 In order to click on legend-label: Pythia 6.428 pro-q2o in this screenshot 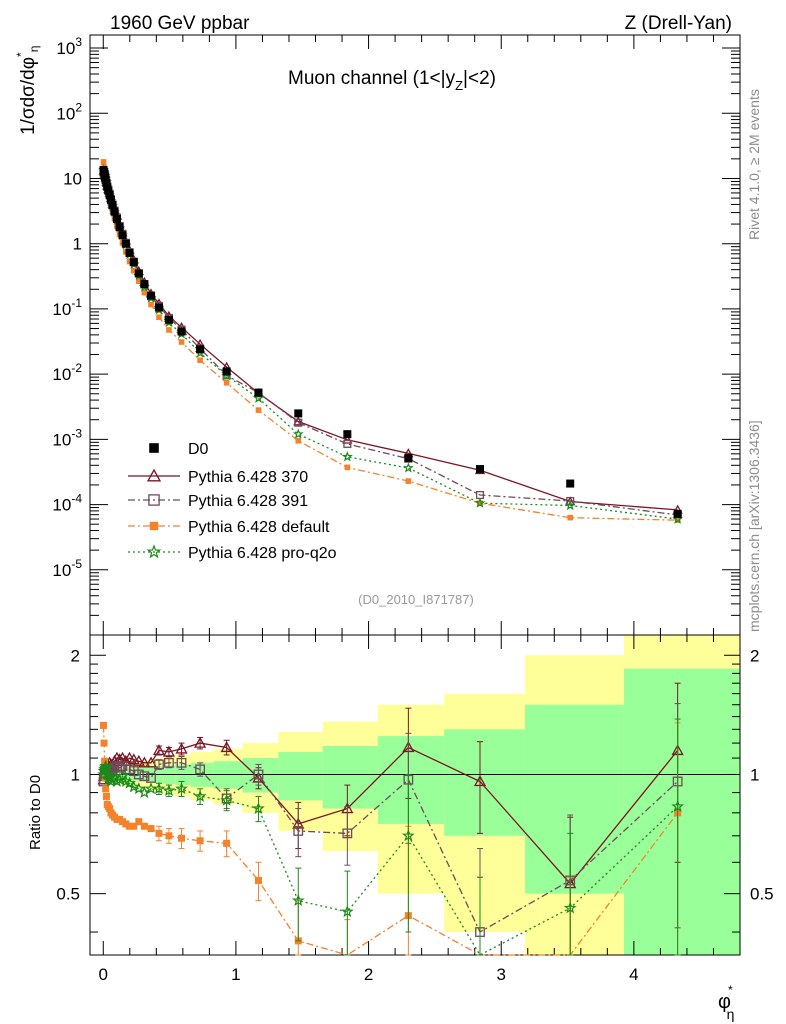, I will do `click(262, 553)`.